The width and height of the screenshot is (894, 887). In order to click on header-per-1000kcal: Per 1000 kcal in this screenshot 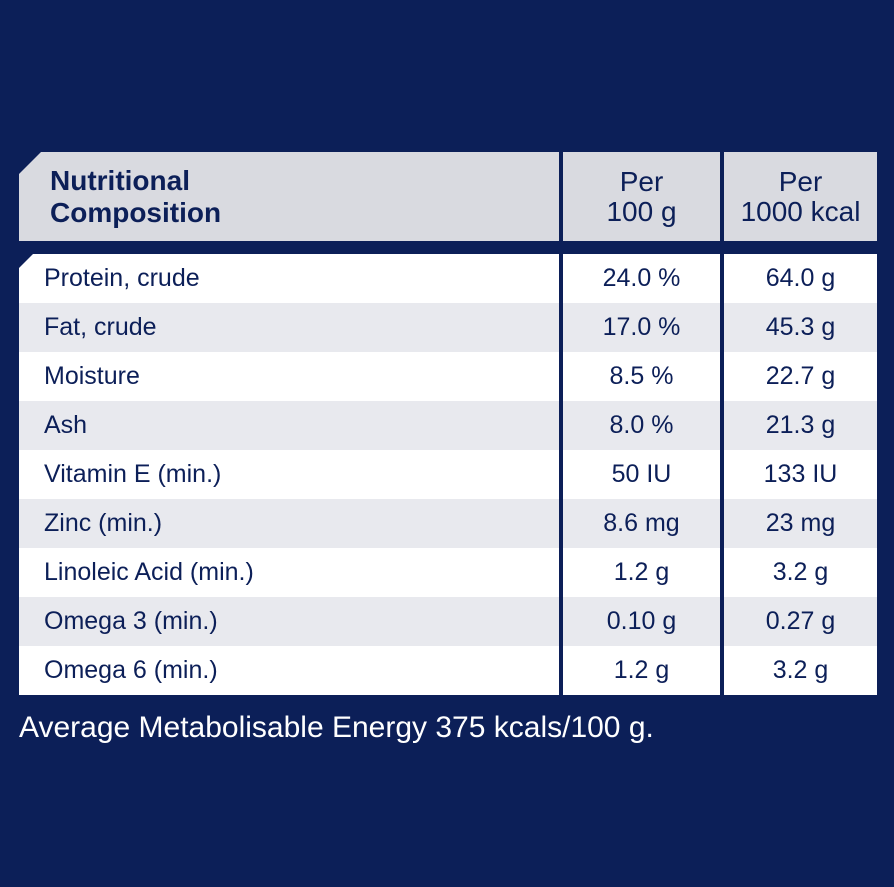, I will do `click(800, 196)`.